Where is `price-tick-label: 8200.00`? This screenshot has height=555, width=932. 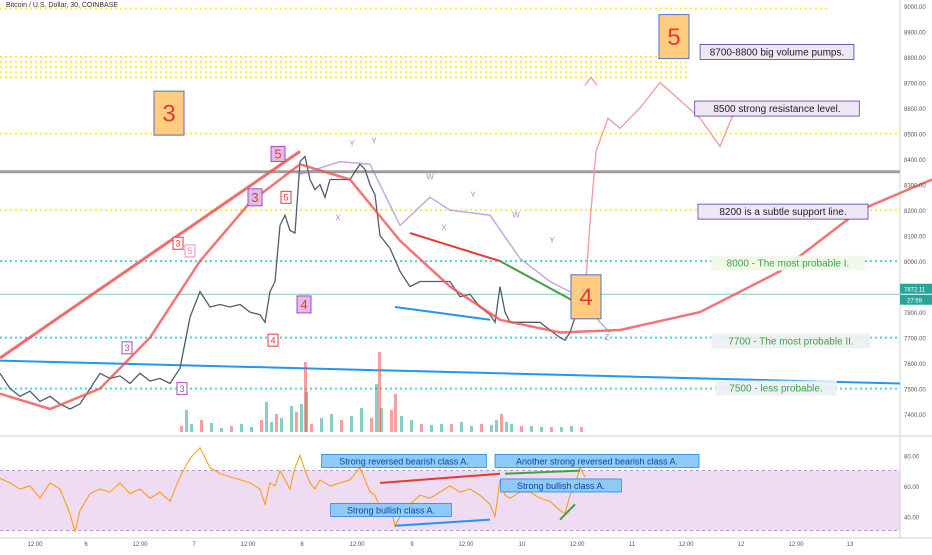 price-tick-label: 8200.00 is located at coordinates (915, 212).